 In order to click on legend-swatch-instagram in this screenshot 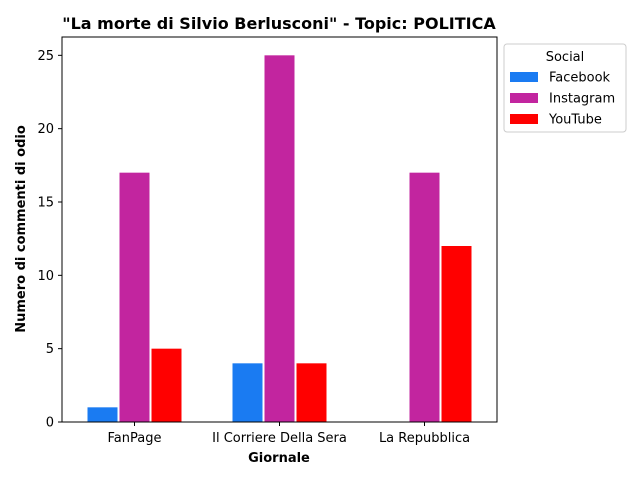, I will do `click(524, 98)`.